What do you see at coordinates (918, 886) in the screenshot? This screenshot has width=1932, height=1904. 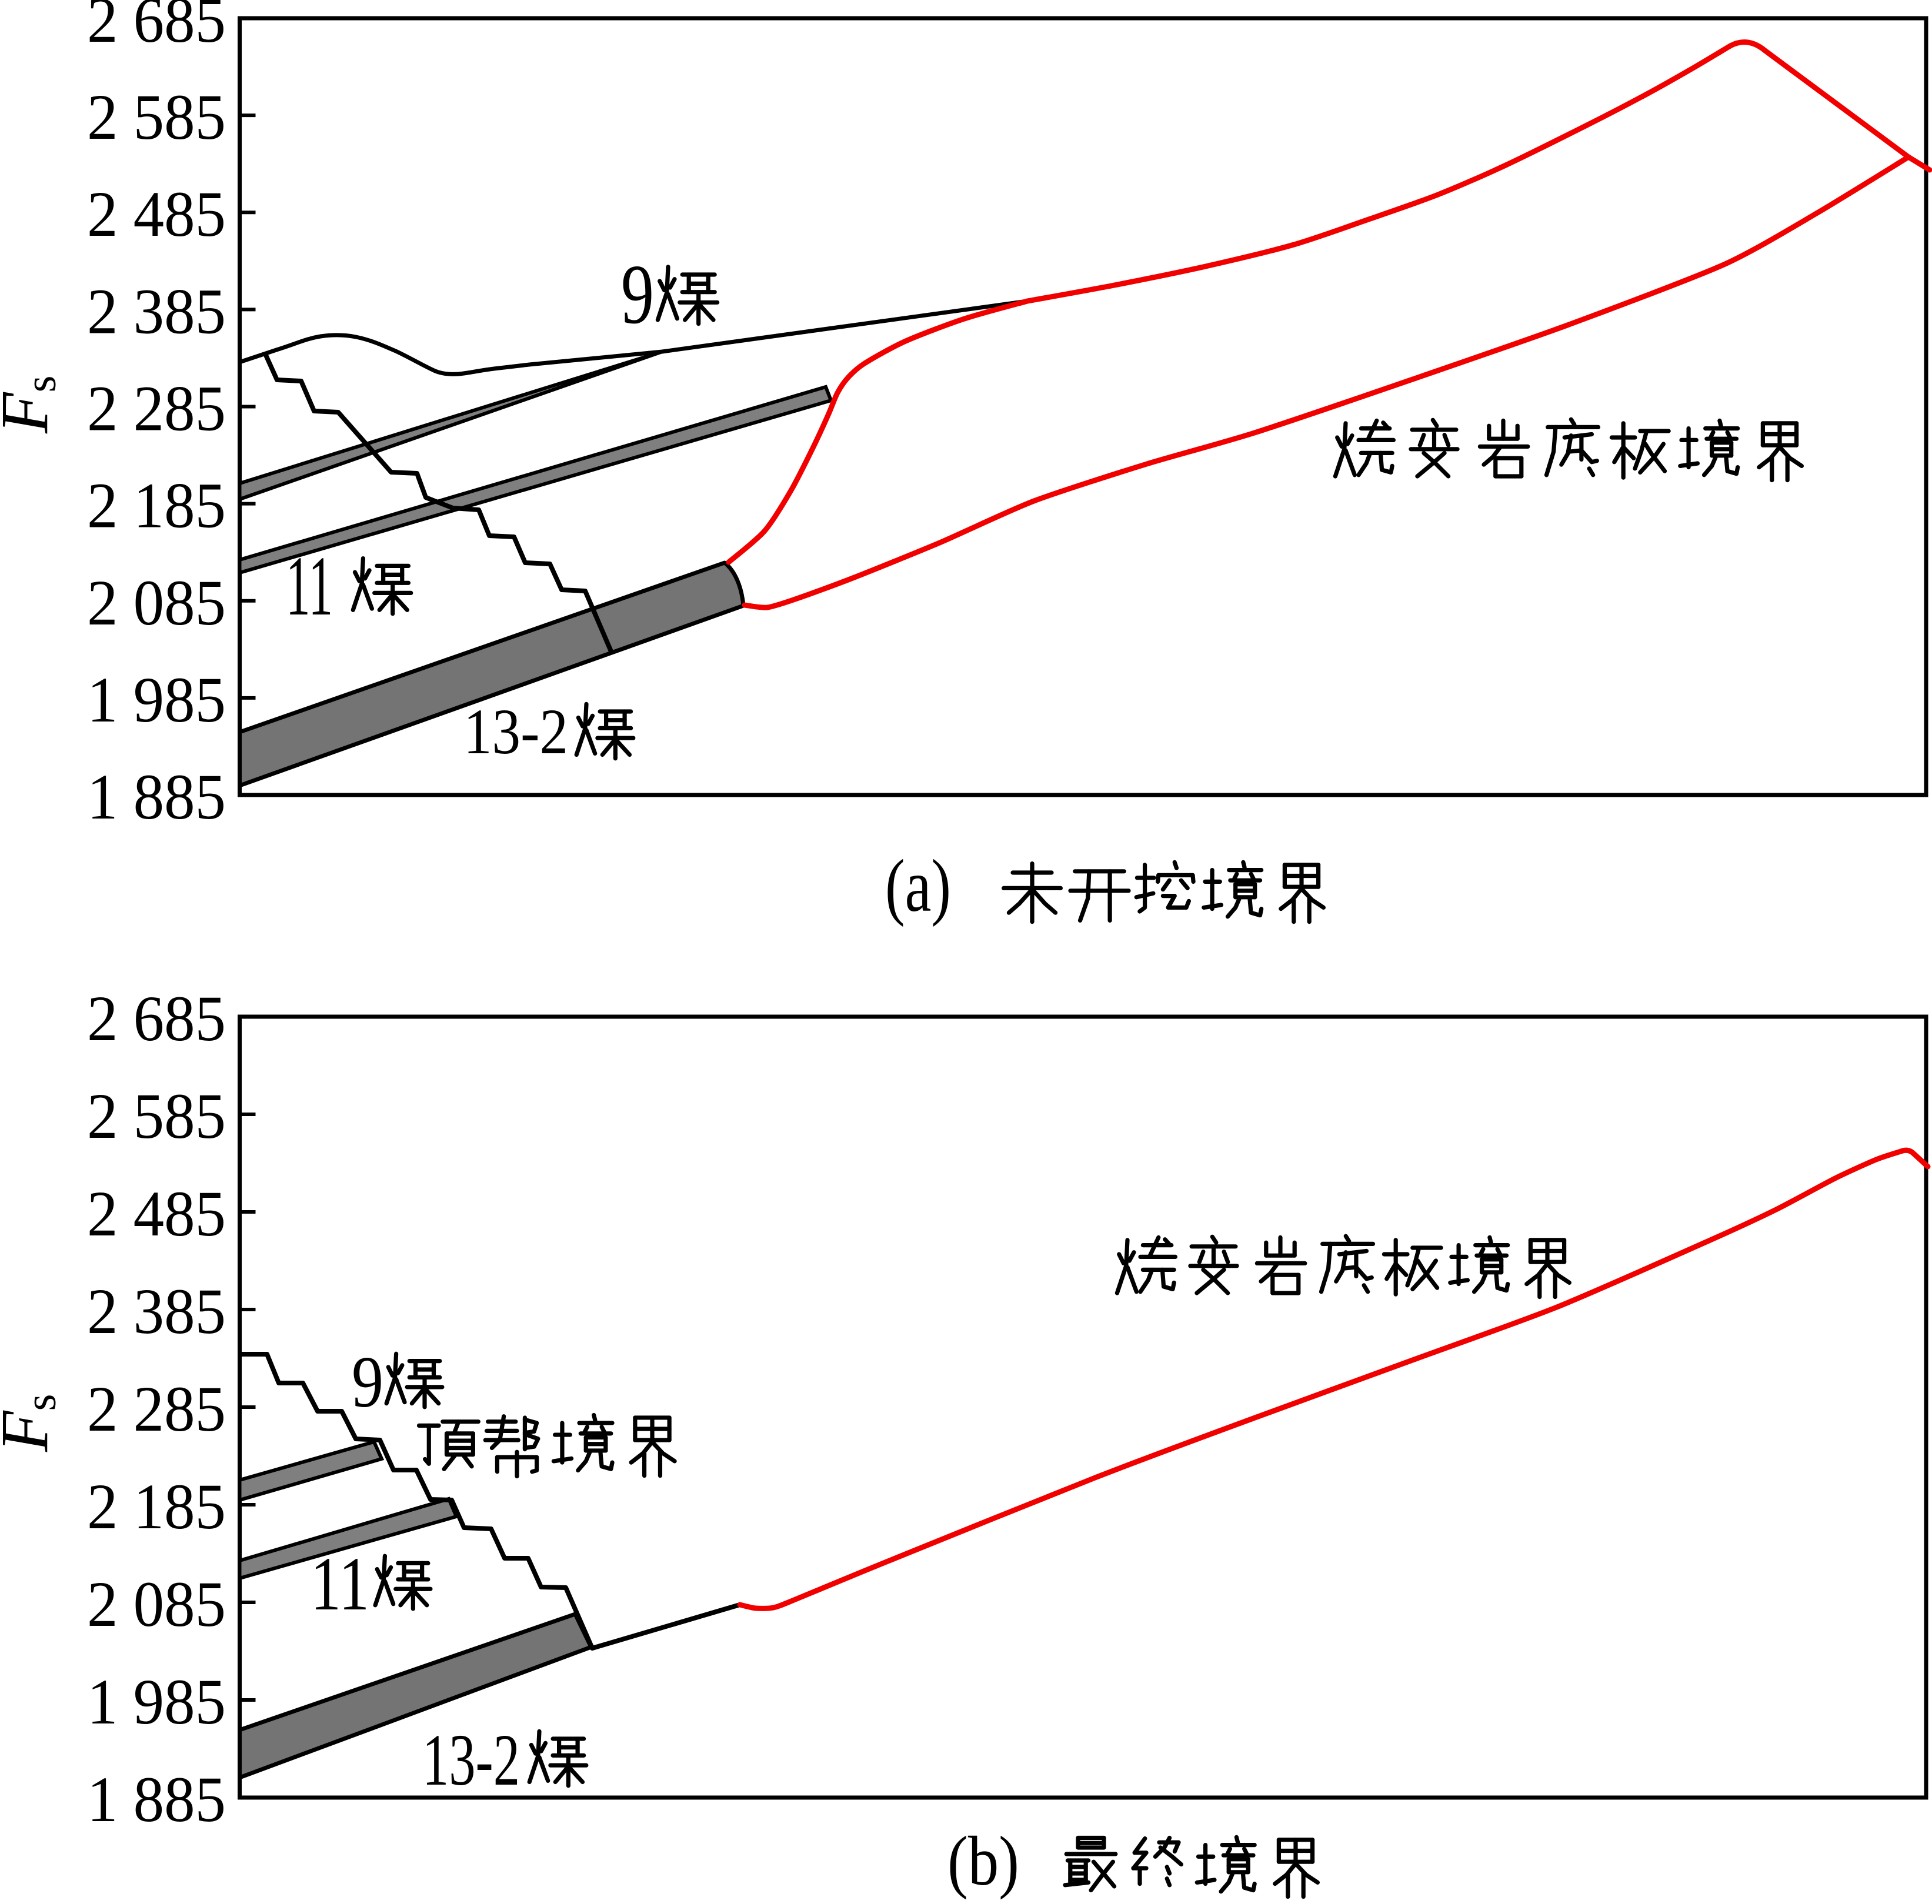 I see `svg-text: (a)` at bounding box center [918, 886].